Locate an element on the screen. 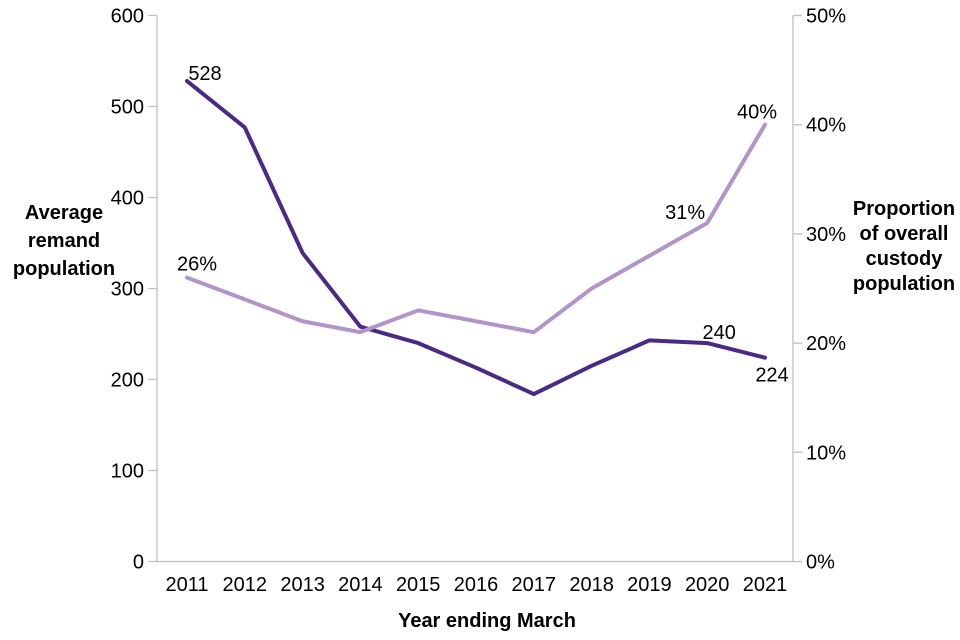 This screenshot has width=960, height=640. x-axis-title: Year ending March is located at coordinates (487, 621).